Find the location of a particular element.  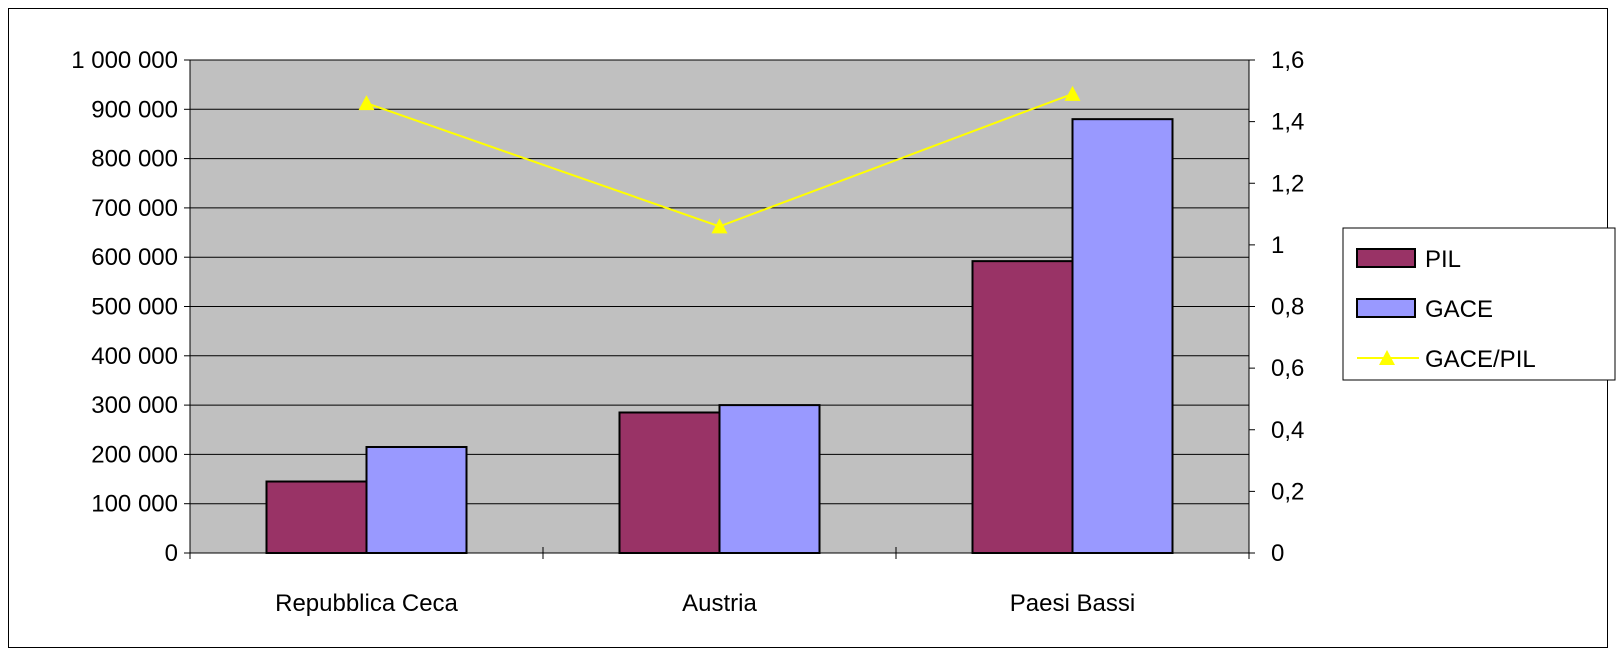

y-right-tick-label: 0,6 is located at coordinates (1287, 368).